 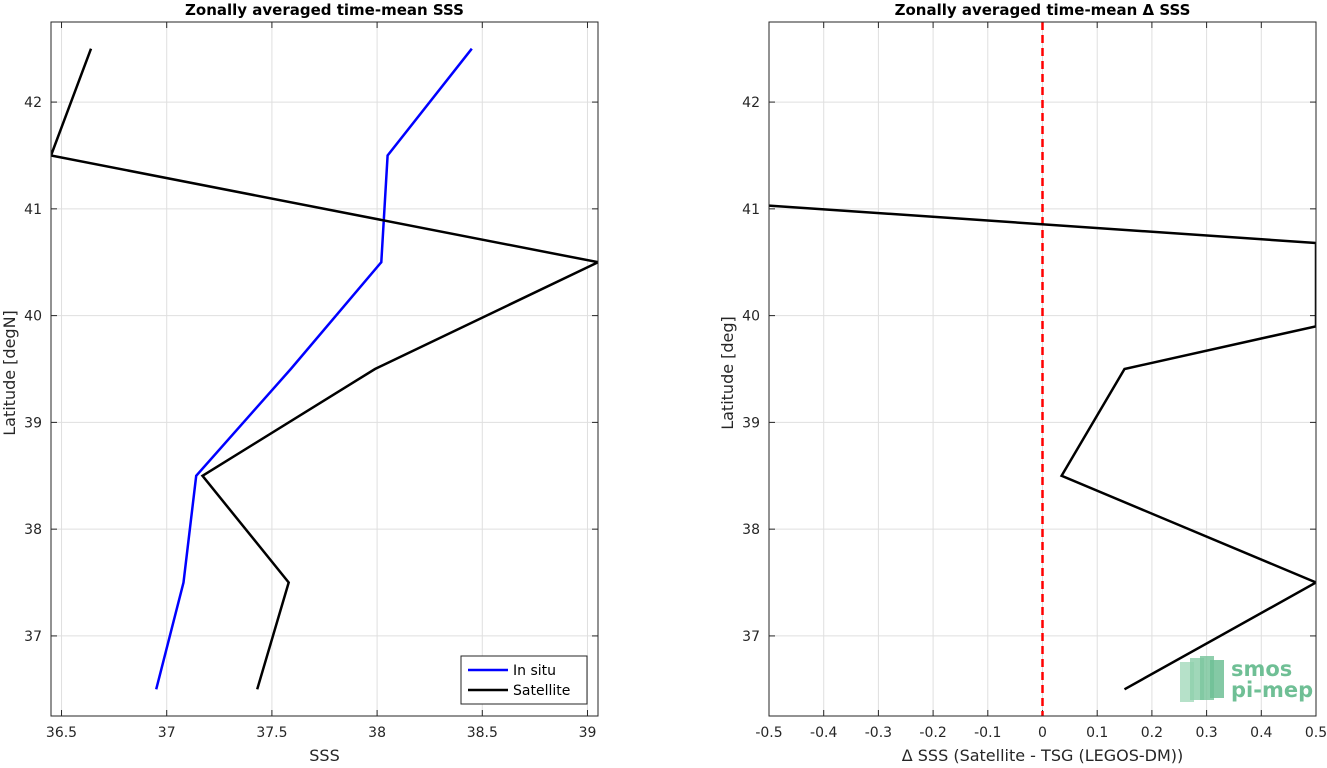 What do you see at coordinates (987, 733) in the screenshot?
I see `x-tick-label: -0.1` at bounding box center [987, 733].